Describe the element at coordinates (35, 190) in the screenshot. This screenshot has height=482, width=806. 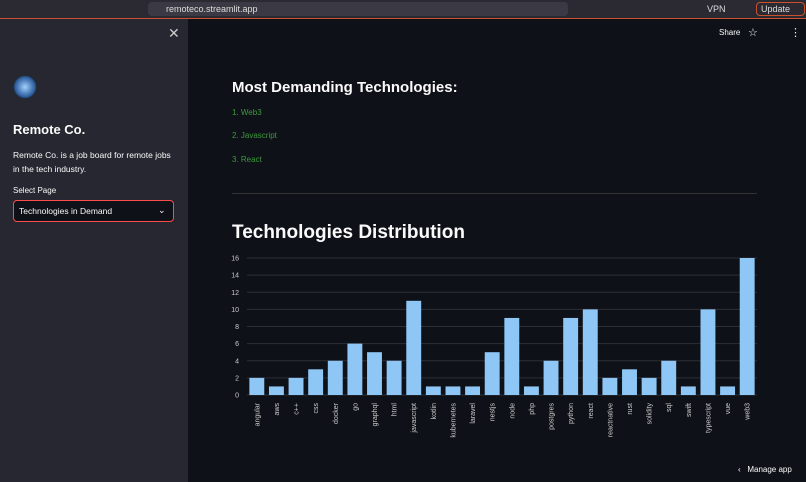
I see `select-label: Select Page` at that location.